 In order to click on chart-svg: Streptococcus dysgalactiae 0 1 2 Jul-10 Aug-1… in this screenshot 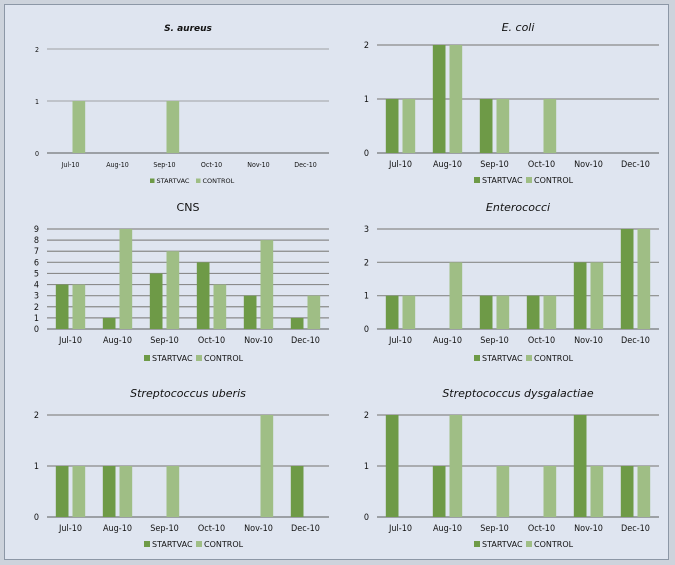, I will do `click(511, 468)`.